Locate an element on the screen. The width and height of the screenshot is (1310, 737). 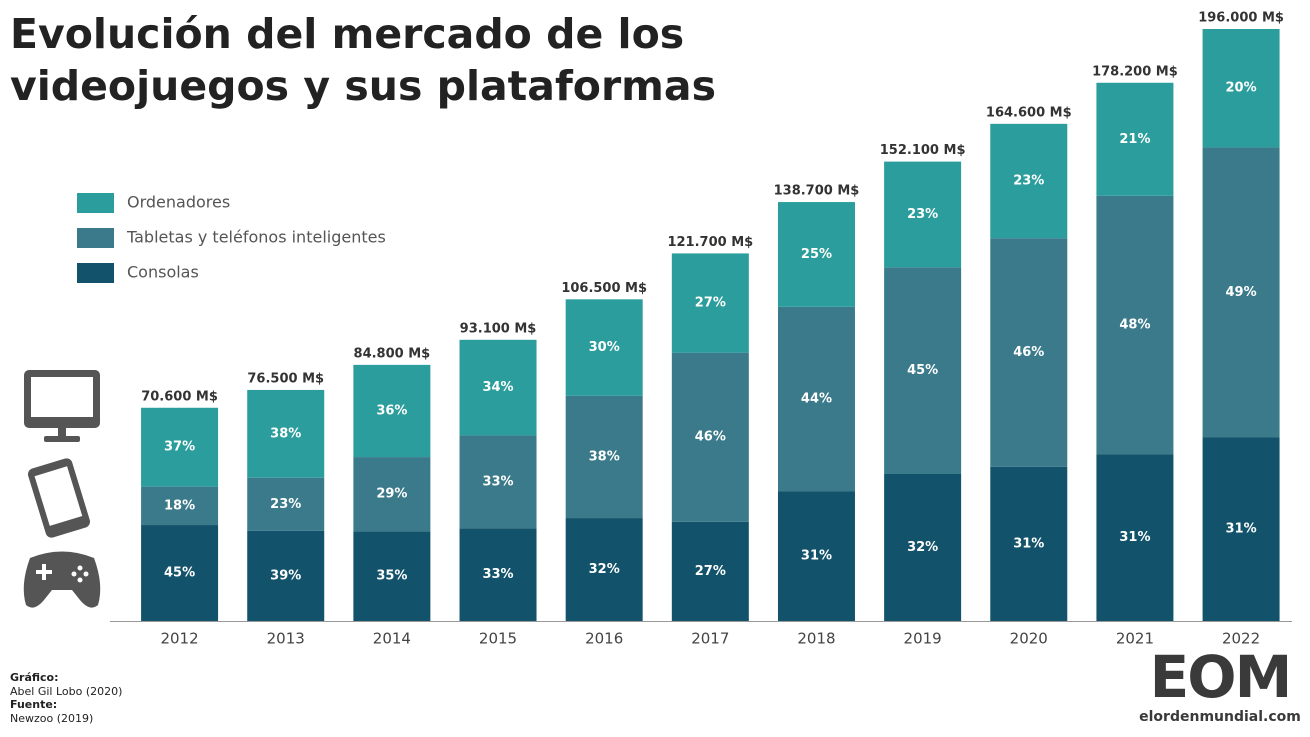
total-label: 152.100 M$ is located at coordinates (923, 150).